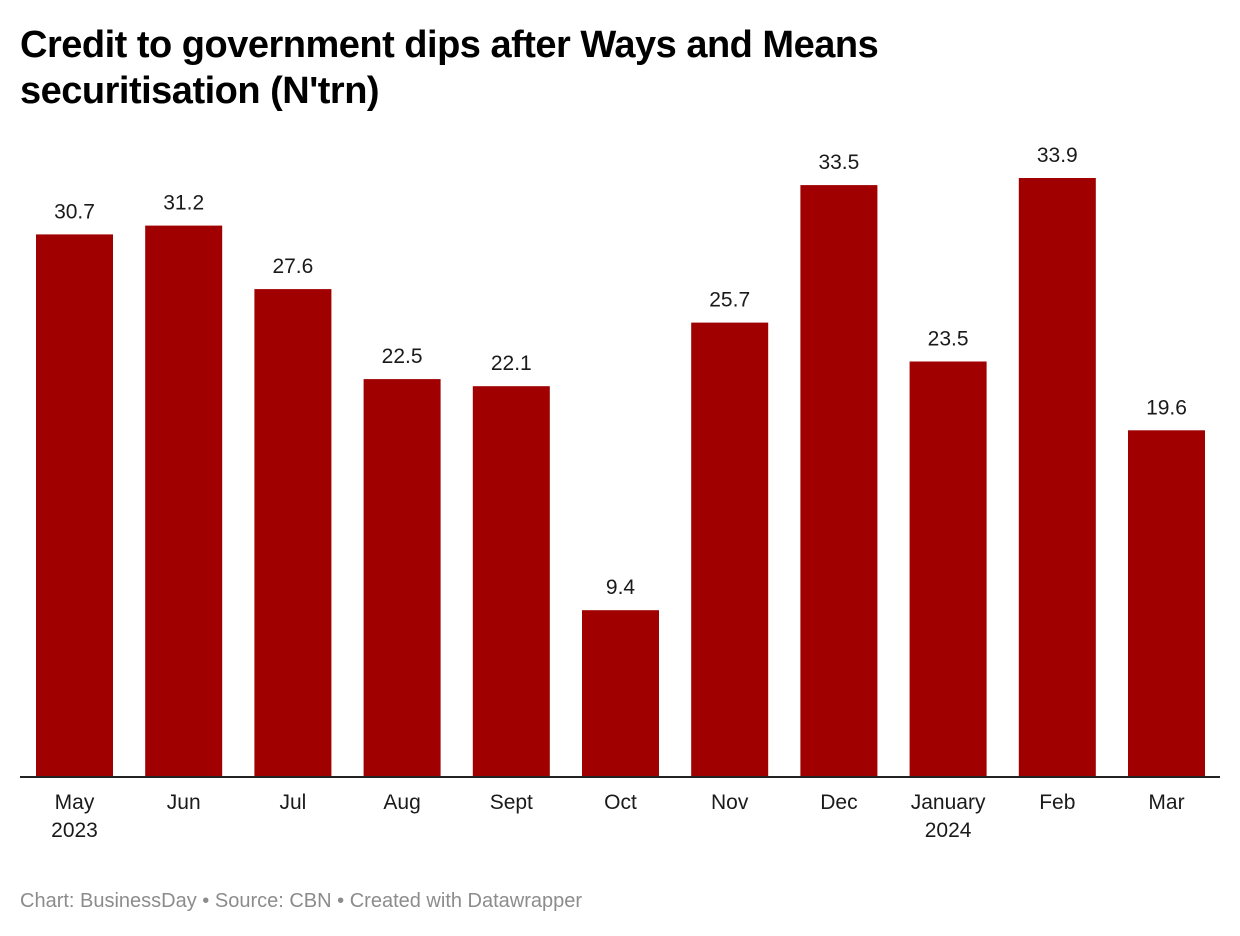 The image size is (1240, 936). Describe the element at coordinates (620, 693) in the screenshot. I see `bar-oct` at that location.